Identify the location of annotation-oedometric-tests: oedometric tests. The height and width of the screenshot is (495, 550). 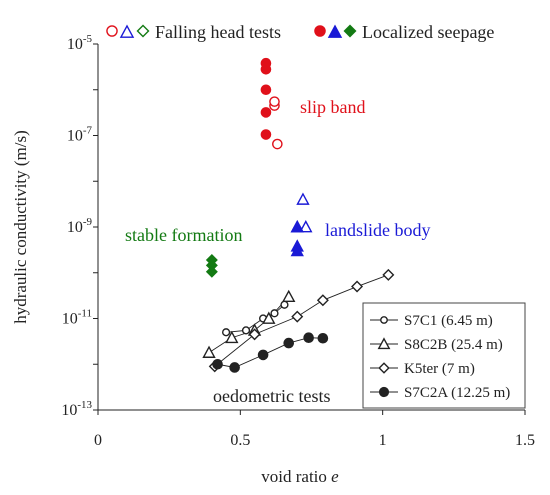
(271, 396).